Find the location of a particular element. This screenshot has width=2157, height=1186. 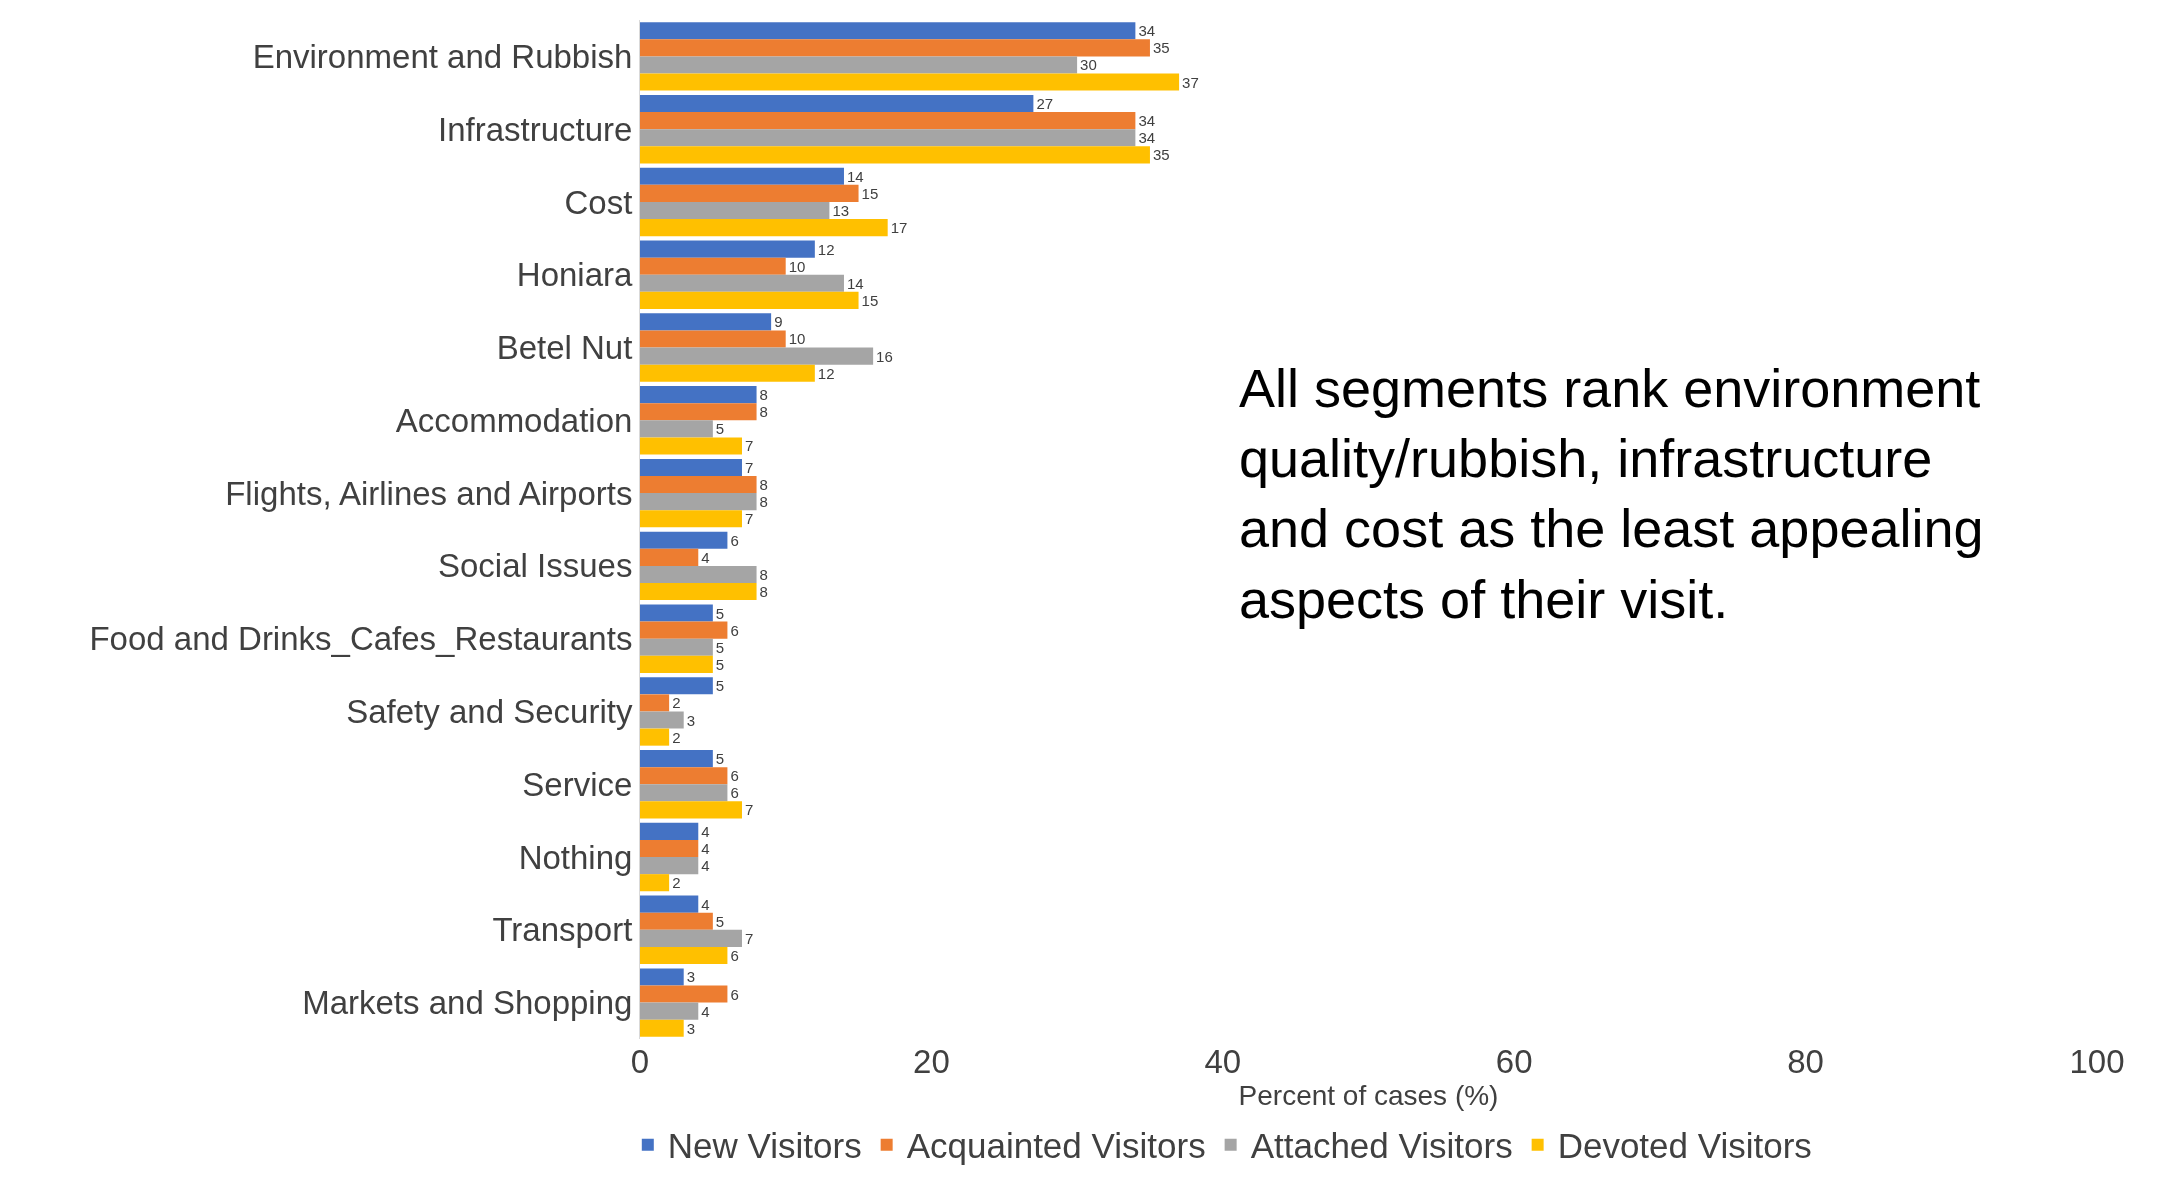

x-tick-label: 40 is located at coordinates (1223, 1061).